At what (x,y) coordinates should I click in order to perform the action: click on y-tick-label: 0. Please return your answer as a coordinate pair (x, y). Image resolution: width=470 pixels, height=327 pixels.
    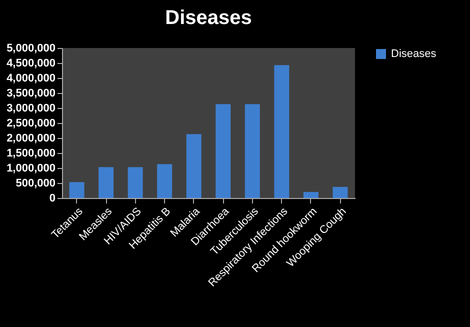
    Looking at the image, I should click on (52, 198).